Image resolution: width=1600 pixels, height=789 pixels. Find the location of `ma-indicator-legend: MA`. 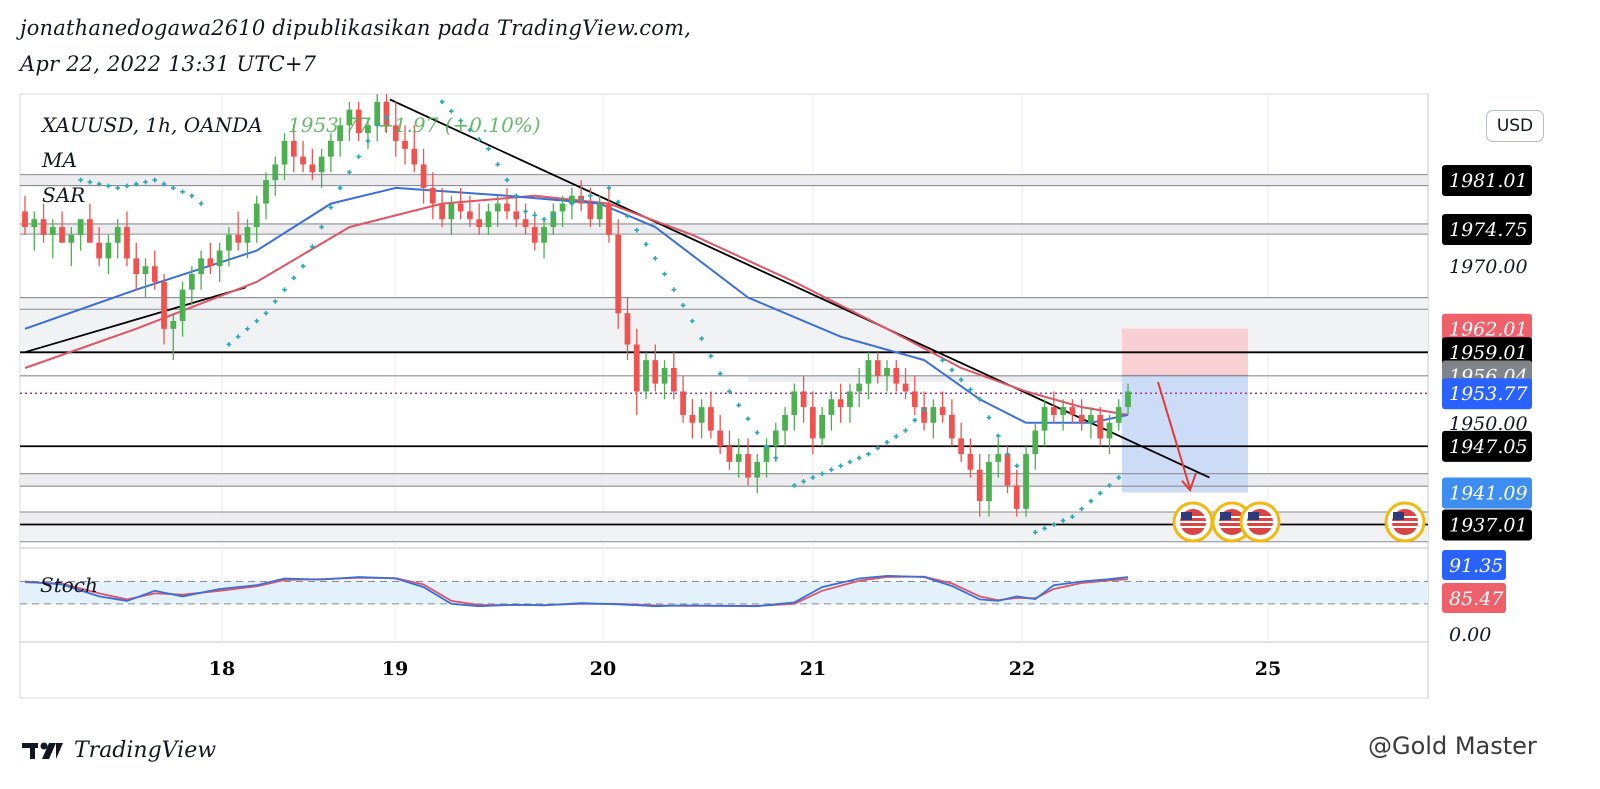

ma-indicator-legend: MA is located at coordinates (59, 160).